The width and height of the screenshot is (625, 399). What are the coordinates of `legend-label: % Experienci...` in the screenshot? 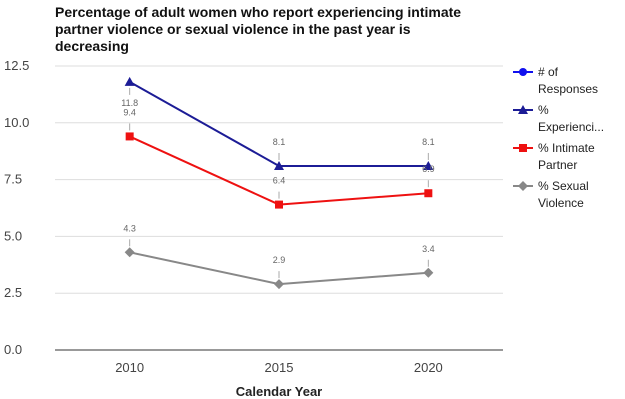 It's located at (571, 118).